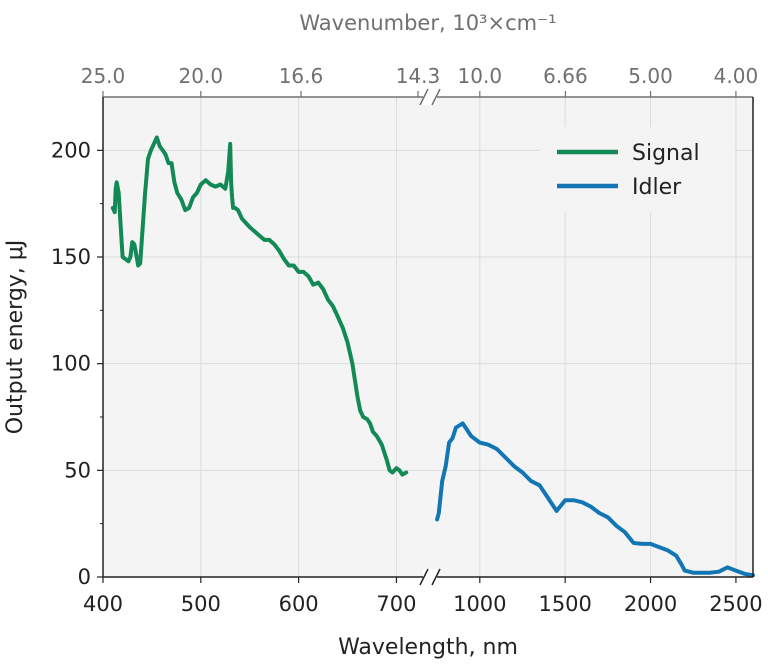 The image size is (768, 669). Describe the element at coordinates (299, 604) in the screenshot. I see `x-tick-label: 600` at that location.